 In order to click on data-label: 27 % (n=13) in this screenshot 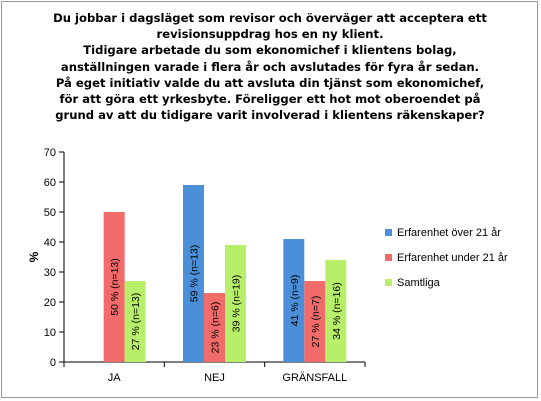, I will do `click(136, 322)`.